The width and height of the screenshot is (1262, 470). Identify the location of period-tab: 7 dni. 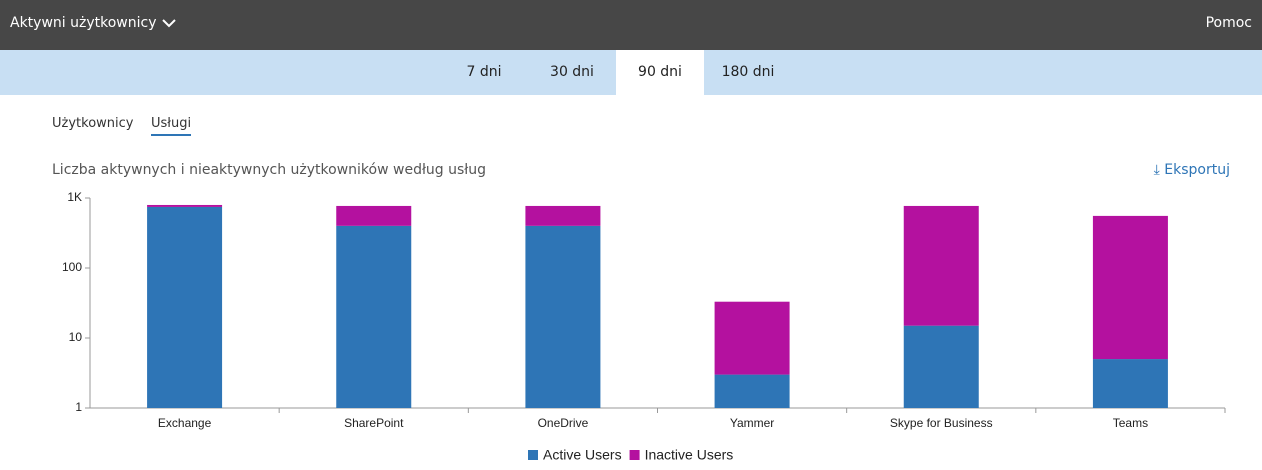
(484, 72).